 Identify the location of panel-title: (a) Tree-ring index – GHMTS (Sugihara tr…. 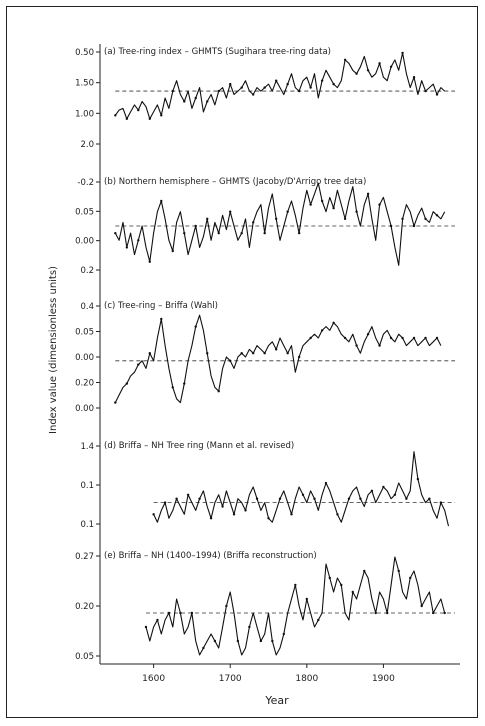
(217, 52).